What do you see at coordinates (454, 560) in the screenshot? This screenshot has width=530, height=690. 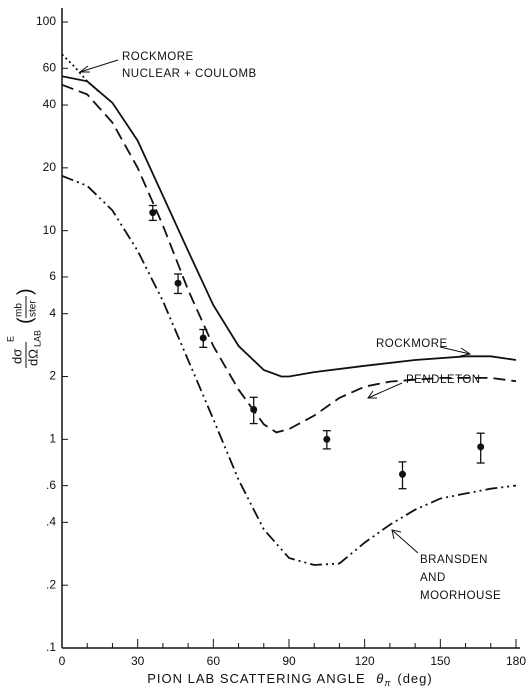 I see `annotation-text: BRANSDEN` at bounding box center [454, 560].